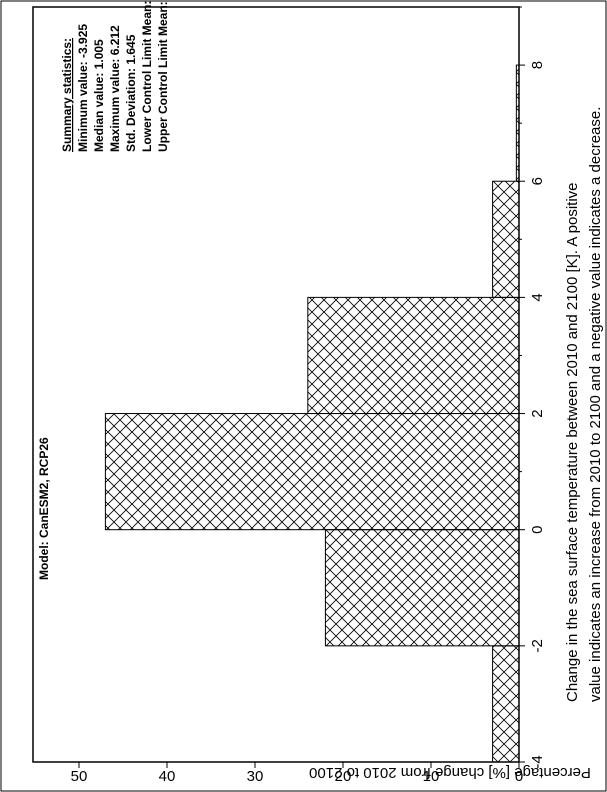 Image resolution: width=607 pixels, height=792 pixels. Describe the element at coordinates (99, 95) in the screenshot. I see `stats-line-median: Median value: 1.005` at that location.